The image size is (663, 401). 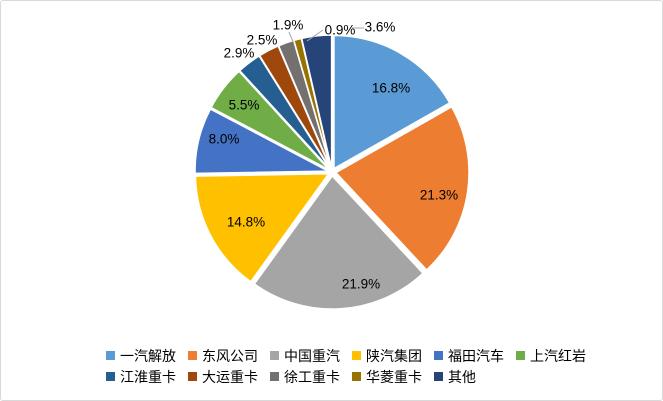 What do you see at coordinates (394, 355) in the screenshot?
I see `legend-label-3: 陕汽集团` at bounding box center [394, 355].